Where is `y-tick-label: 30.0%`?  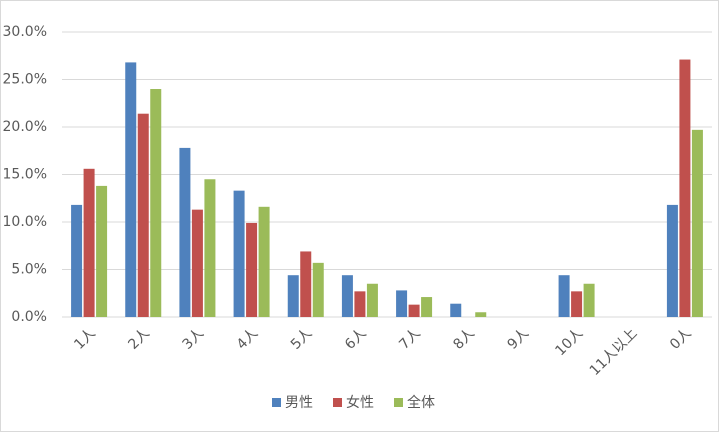 y-tick-label: 30.0% is located at coordinates (25, 32).